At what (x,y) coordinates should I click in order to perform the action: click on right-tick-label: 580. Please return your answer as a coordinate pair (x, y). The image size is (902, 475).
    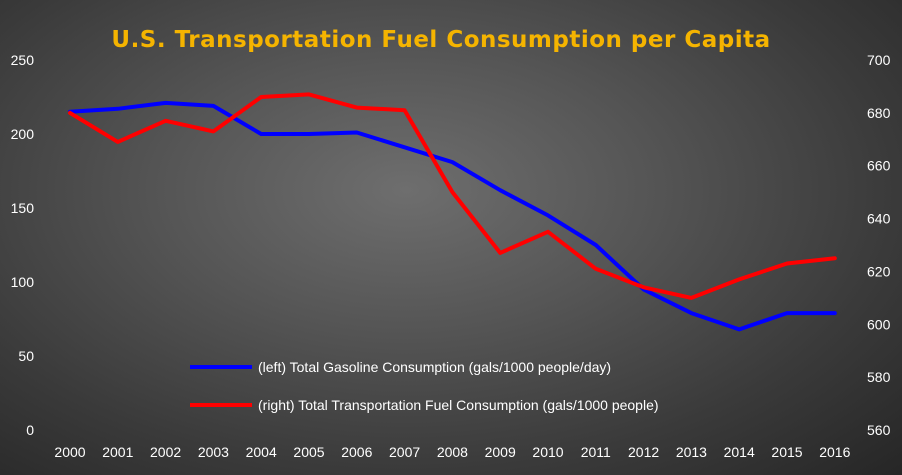
    Looking at the image, I should click on (879, 377).